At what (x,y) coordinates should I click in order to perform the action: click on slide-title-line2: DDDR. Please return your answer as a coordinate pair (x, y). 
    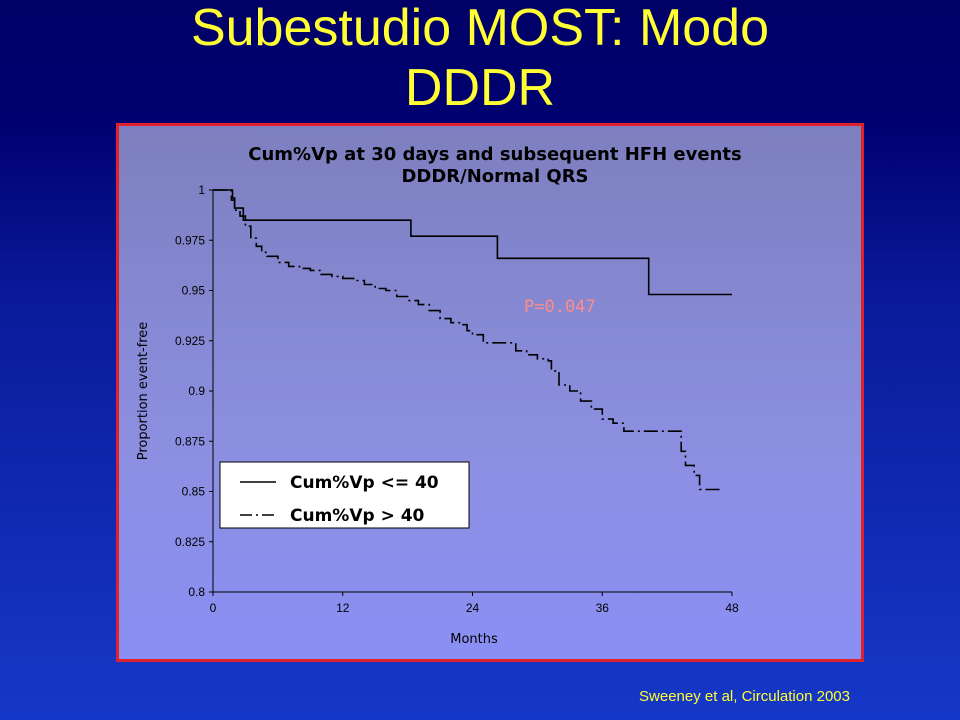
    Looking at the image, I should click on (480, 88).